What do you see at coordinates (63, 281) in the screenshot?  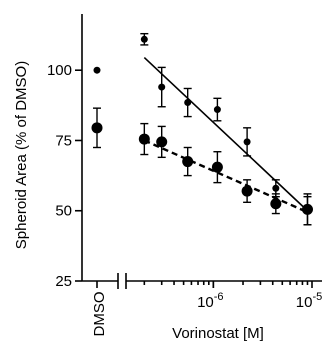 I see `y-tick-label: 25` at bounding box center [63, 281].